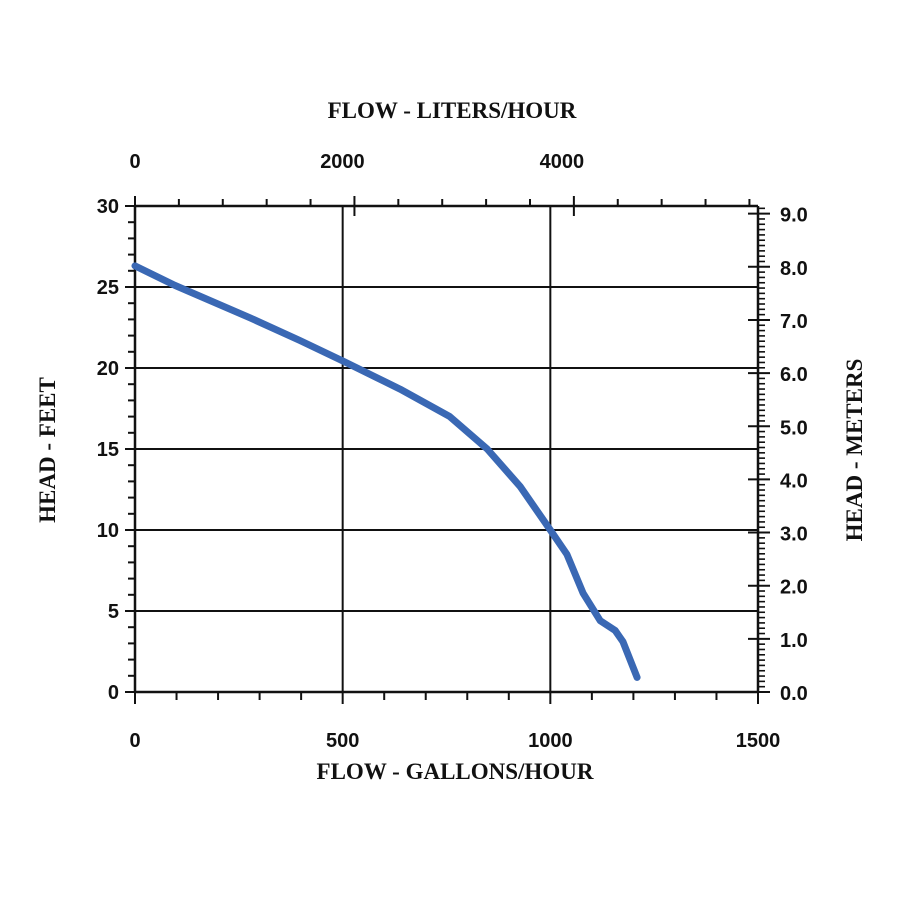 The image size is (900, 900). Describe the element at coordinates (452, 110) in the screenshot. I see `top-axis-title: FLOW - LITERS/HOUR` at that location.